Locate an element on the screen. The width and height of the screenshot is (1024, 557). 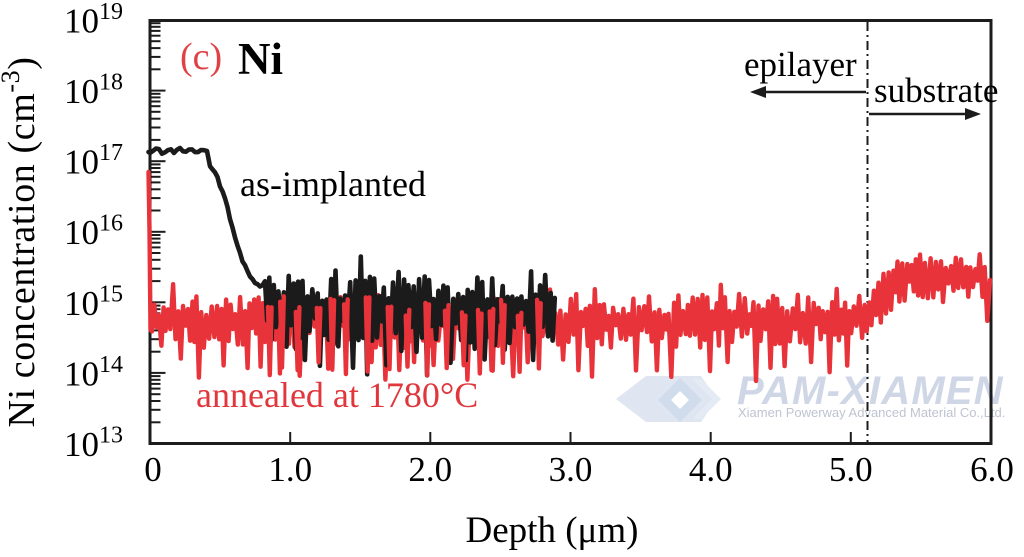
svg-text: annealed at 1780°C is located at coordinates (337, 395).